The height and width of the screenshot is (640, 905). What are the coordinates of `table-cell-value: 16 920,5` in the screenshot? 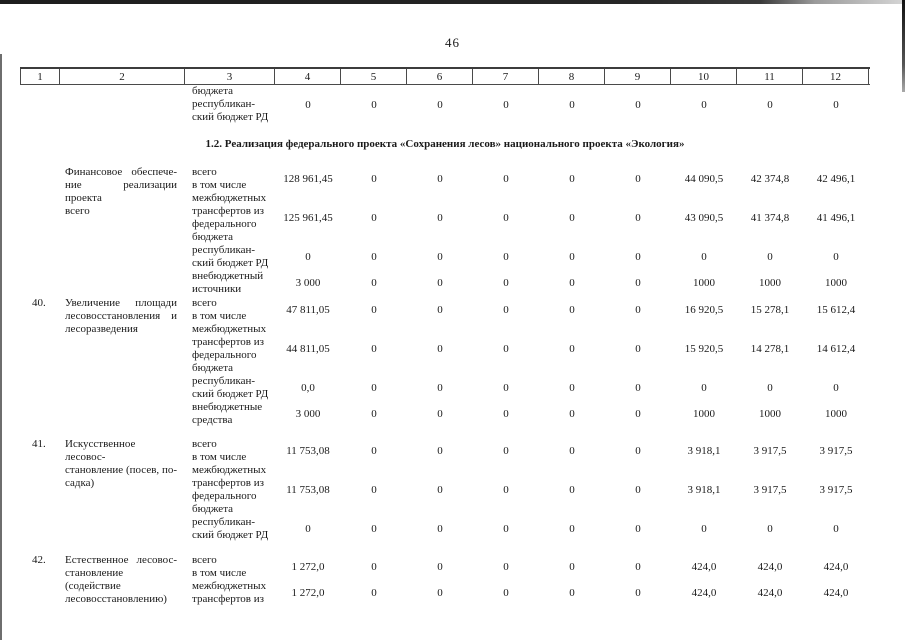 It's located at (704, 310).